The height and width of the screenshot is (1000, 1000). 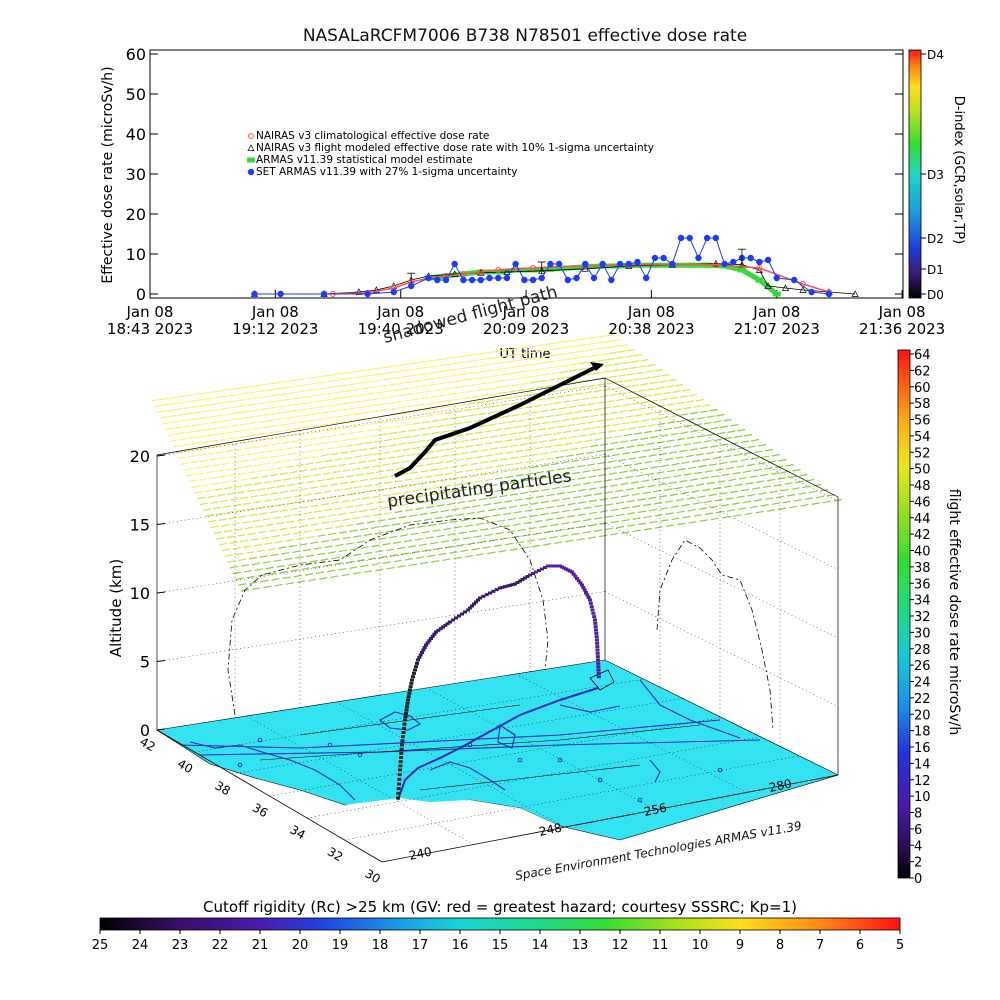 What do you see at coordinates (388, 616) in the screenshot?
I see `back-wall-shadow-profile` at bounding box center [388, 616].